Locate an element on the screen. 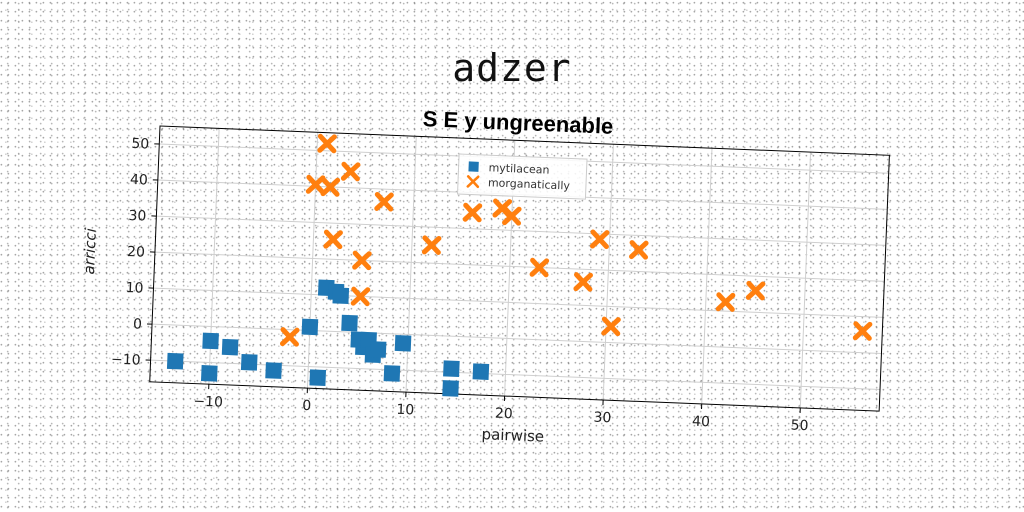  x-tick-label: 40 is located at coordinates (701, 422).